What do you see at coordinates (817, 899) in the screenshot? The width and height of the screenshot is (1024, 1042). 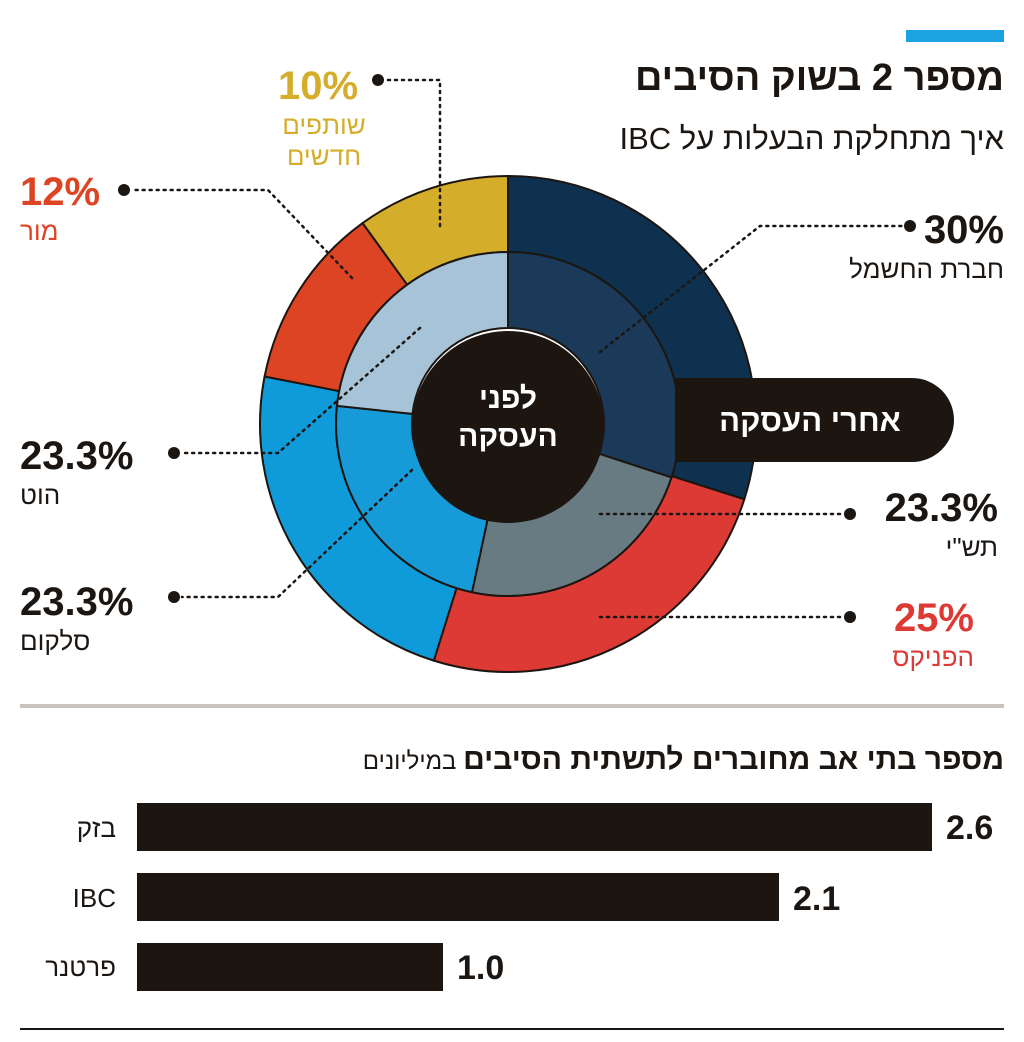 I see `bar-value-ibc: 2.1` at bounding box center [817, 899].